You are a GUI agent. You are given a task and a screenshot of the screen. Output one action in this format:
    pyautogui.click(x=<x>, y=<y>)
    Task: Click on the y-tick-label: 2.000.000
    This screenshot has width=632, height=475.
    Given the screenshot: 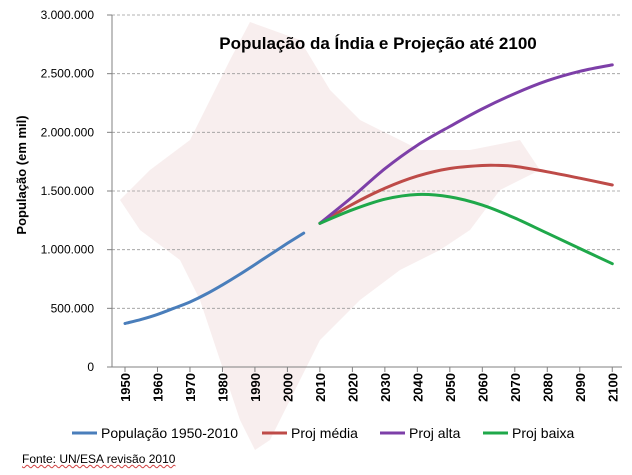 What is the action you would take?
    pyautogui.click(x=68, y=132)
    